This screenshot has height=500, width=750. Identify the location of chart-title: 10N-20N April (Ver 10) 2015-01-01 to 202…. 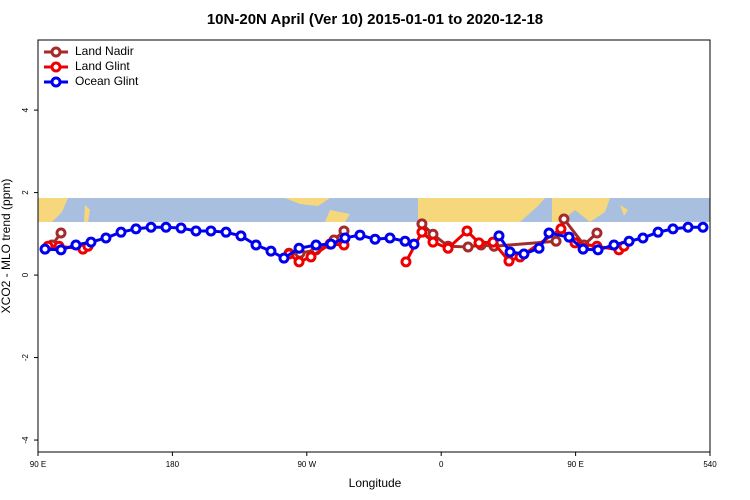
(375, 19).